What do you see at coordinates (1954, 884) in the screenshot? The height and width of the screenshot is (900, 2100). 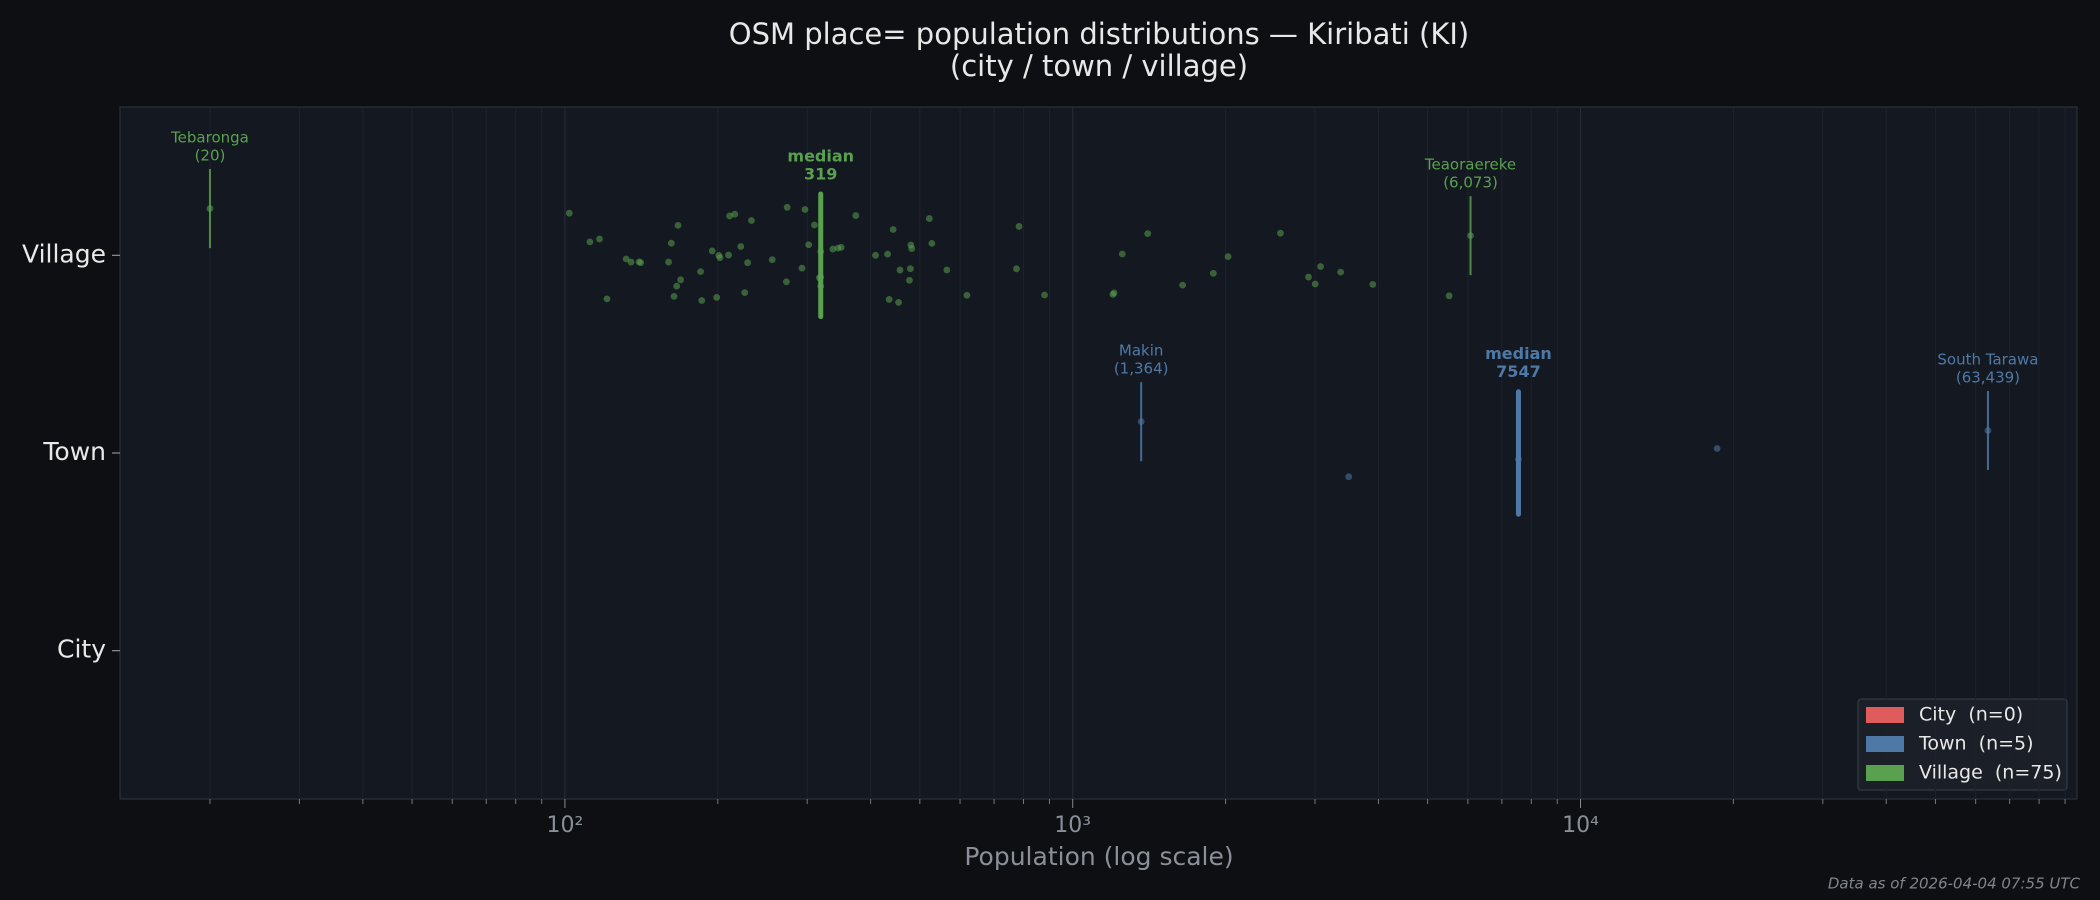 I see `footnote: Data as of 2026-04-04 07:55 UTC` at bounding box center [1954, 884].